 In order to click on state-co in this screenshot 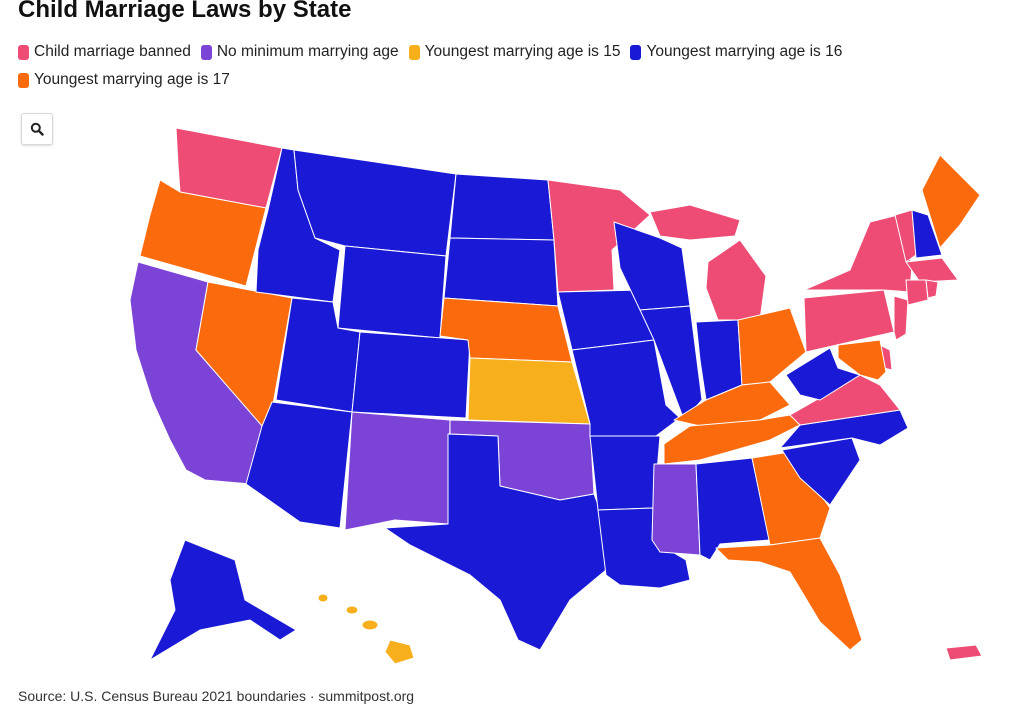, I will do `click(411, 375)`.